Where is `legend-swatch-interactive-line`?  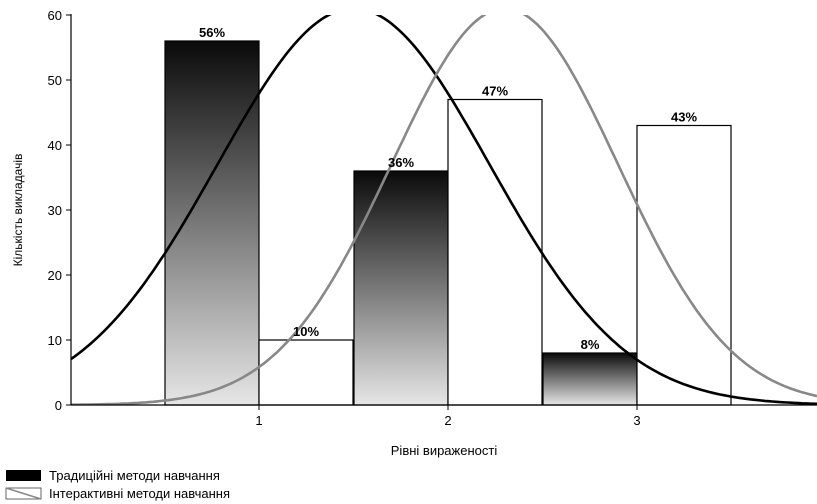
legend-swatch-interactive-line is located at coordinates (23, 493).